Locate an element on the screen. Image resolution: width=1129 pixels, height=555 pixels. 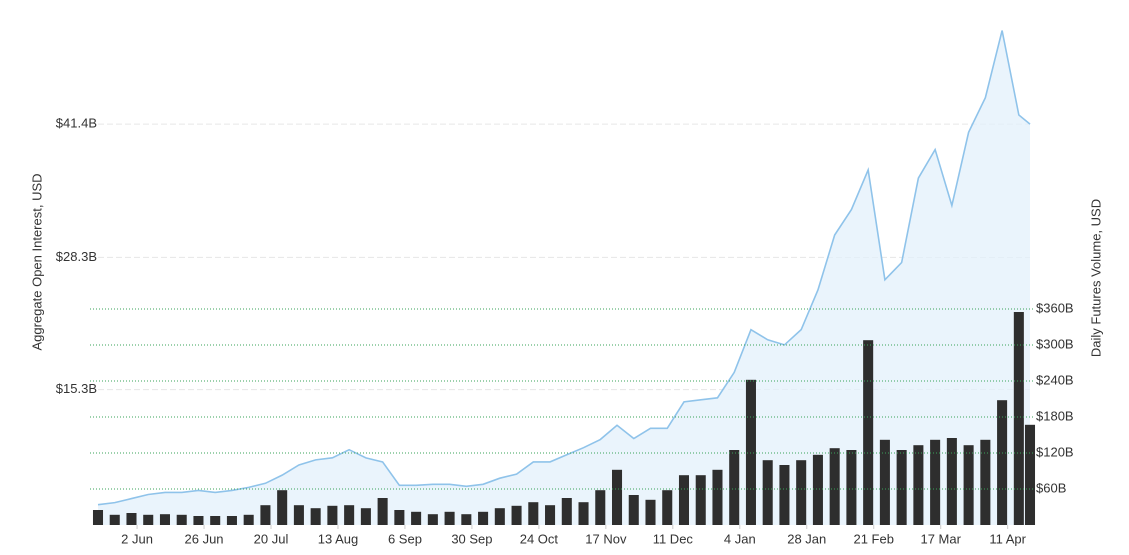
y2-tick-label: $180B is located at coordinates (1055, 415).